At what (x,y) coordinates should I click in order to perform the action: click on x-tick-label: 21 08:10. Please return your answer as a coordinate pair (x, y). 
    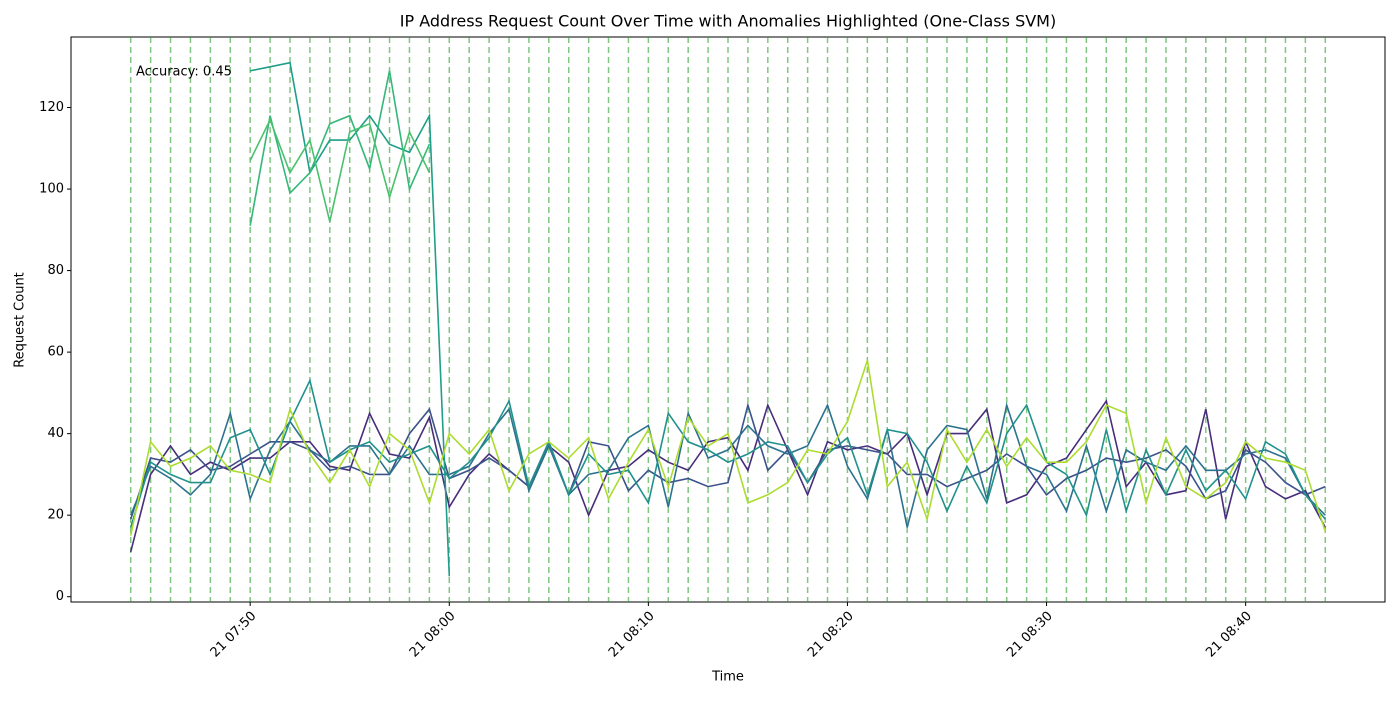
    Looking at the image, I should click on (632, 635).